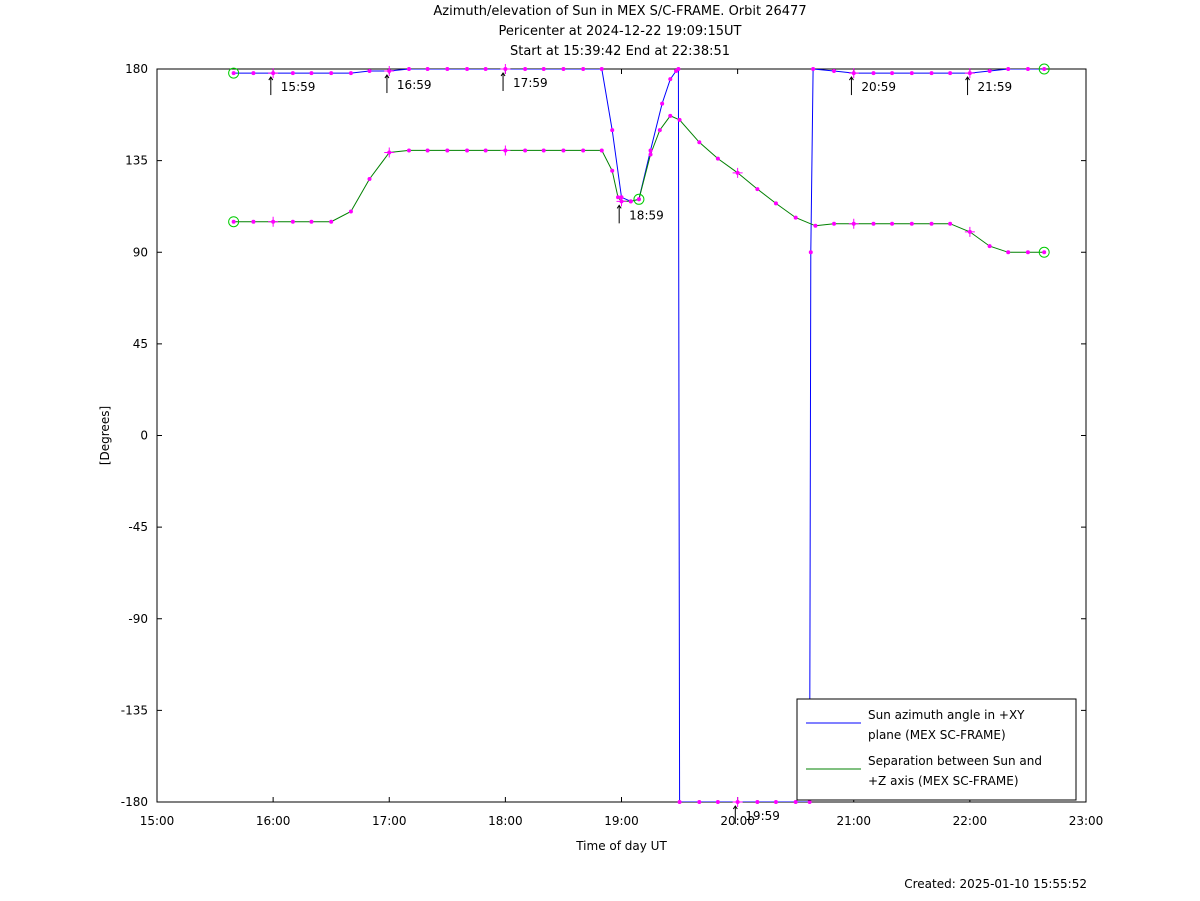 The height and width of the screenshot is (901, 1200). What do you see at coordinates (389, 821) in the screenshot?
I see `x-tick-label: 17:00` at bounding box center [389, 821].